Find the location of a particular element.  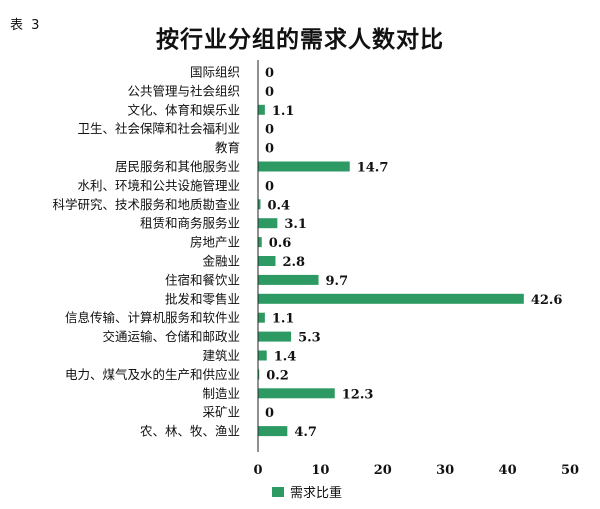

x-tick-label: 50 is located at coordinates (570, 470).